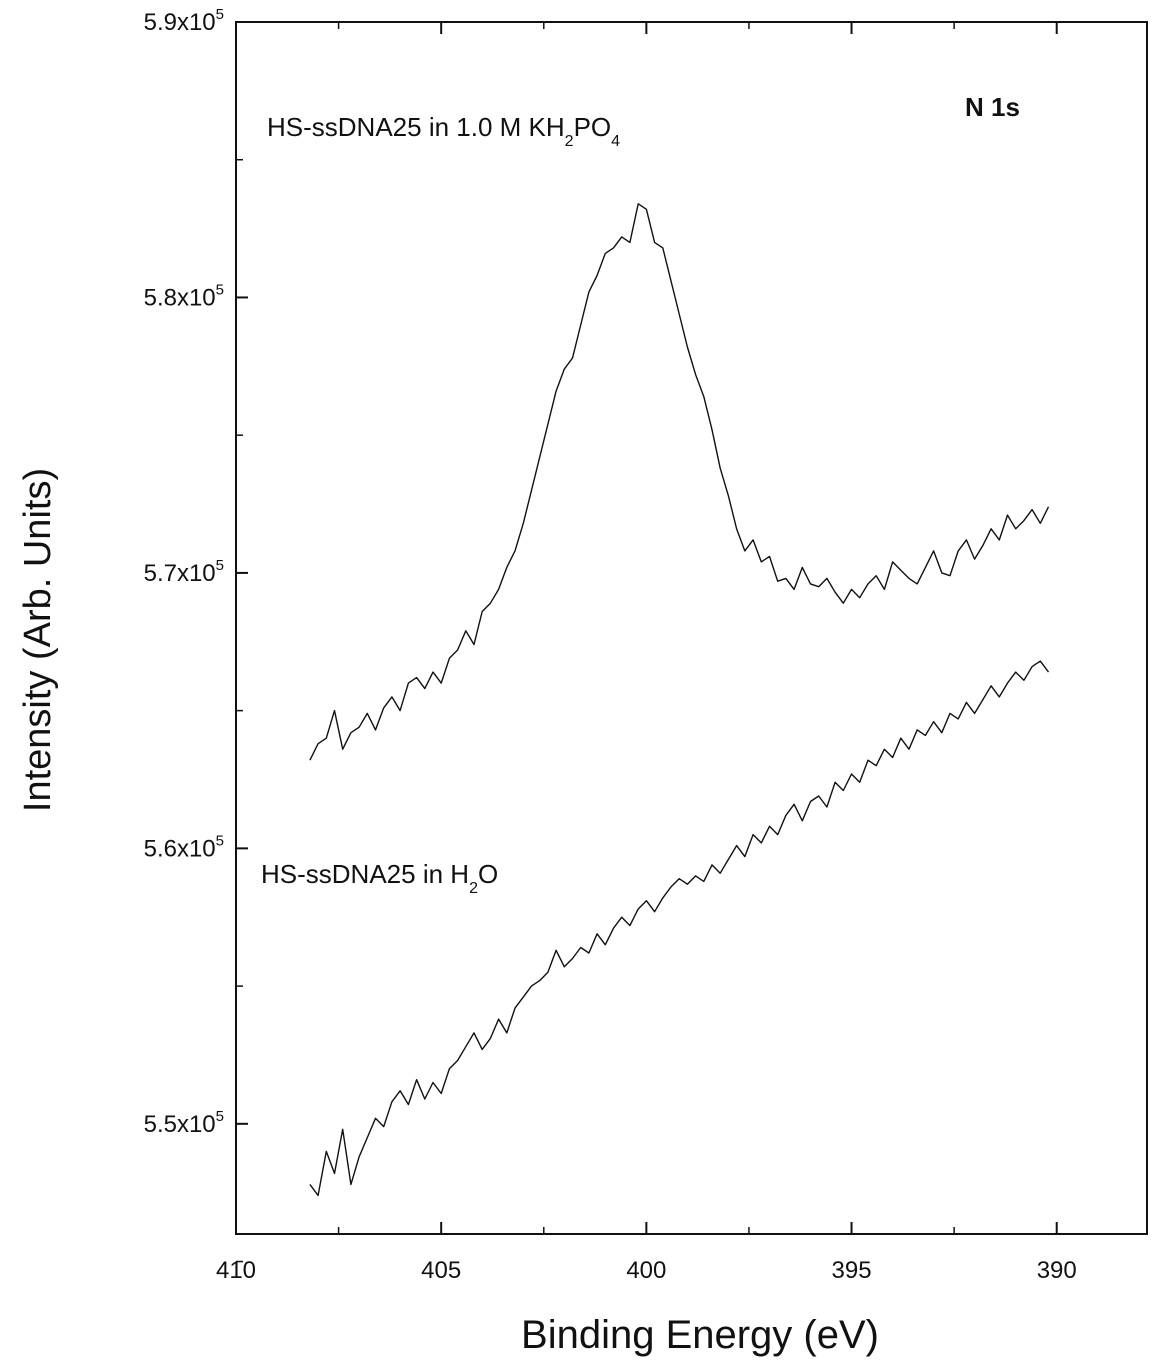 The width and height of the screenshot is (1151, 1361). Describe the element at coordinates (180, 297) in the screenshot. I see `y-tick-mantissa: 5.8x10` at that location.